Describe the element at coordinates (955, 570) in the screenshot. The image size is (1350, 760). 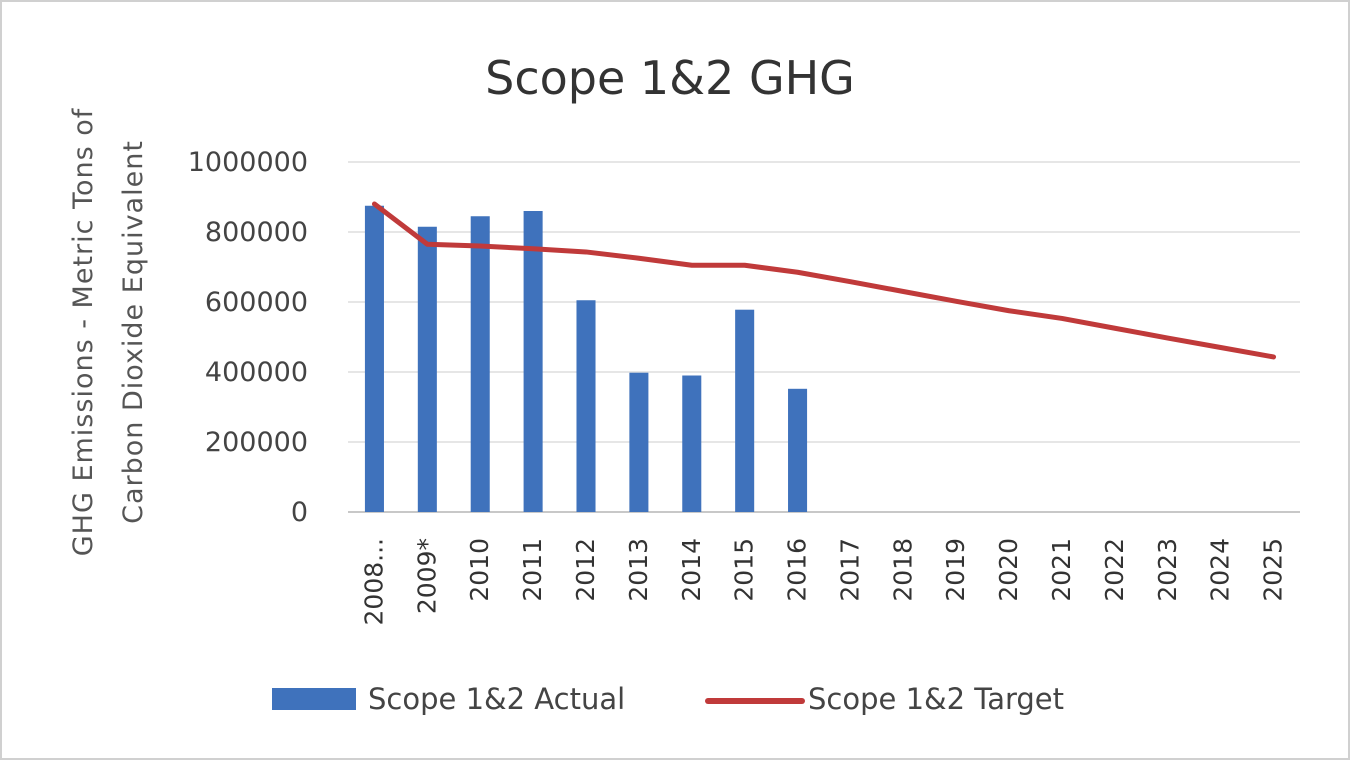
I see `x-tick-label: 2019` at that location.